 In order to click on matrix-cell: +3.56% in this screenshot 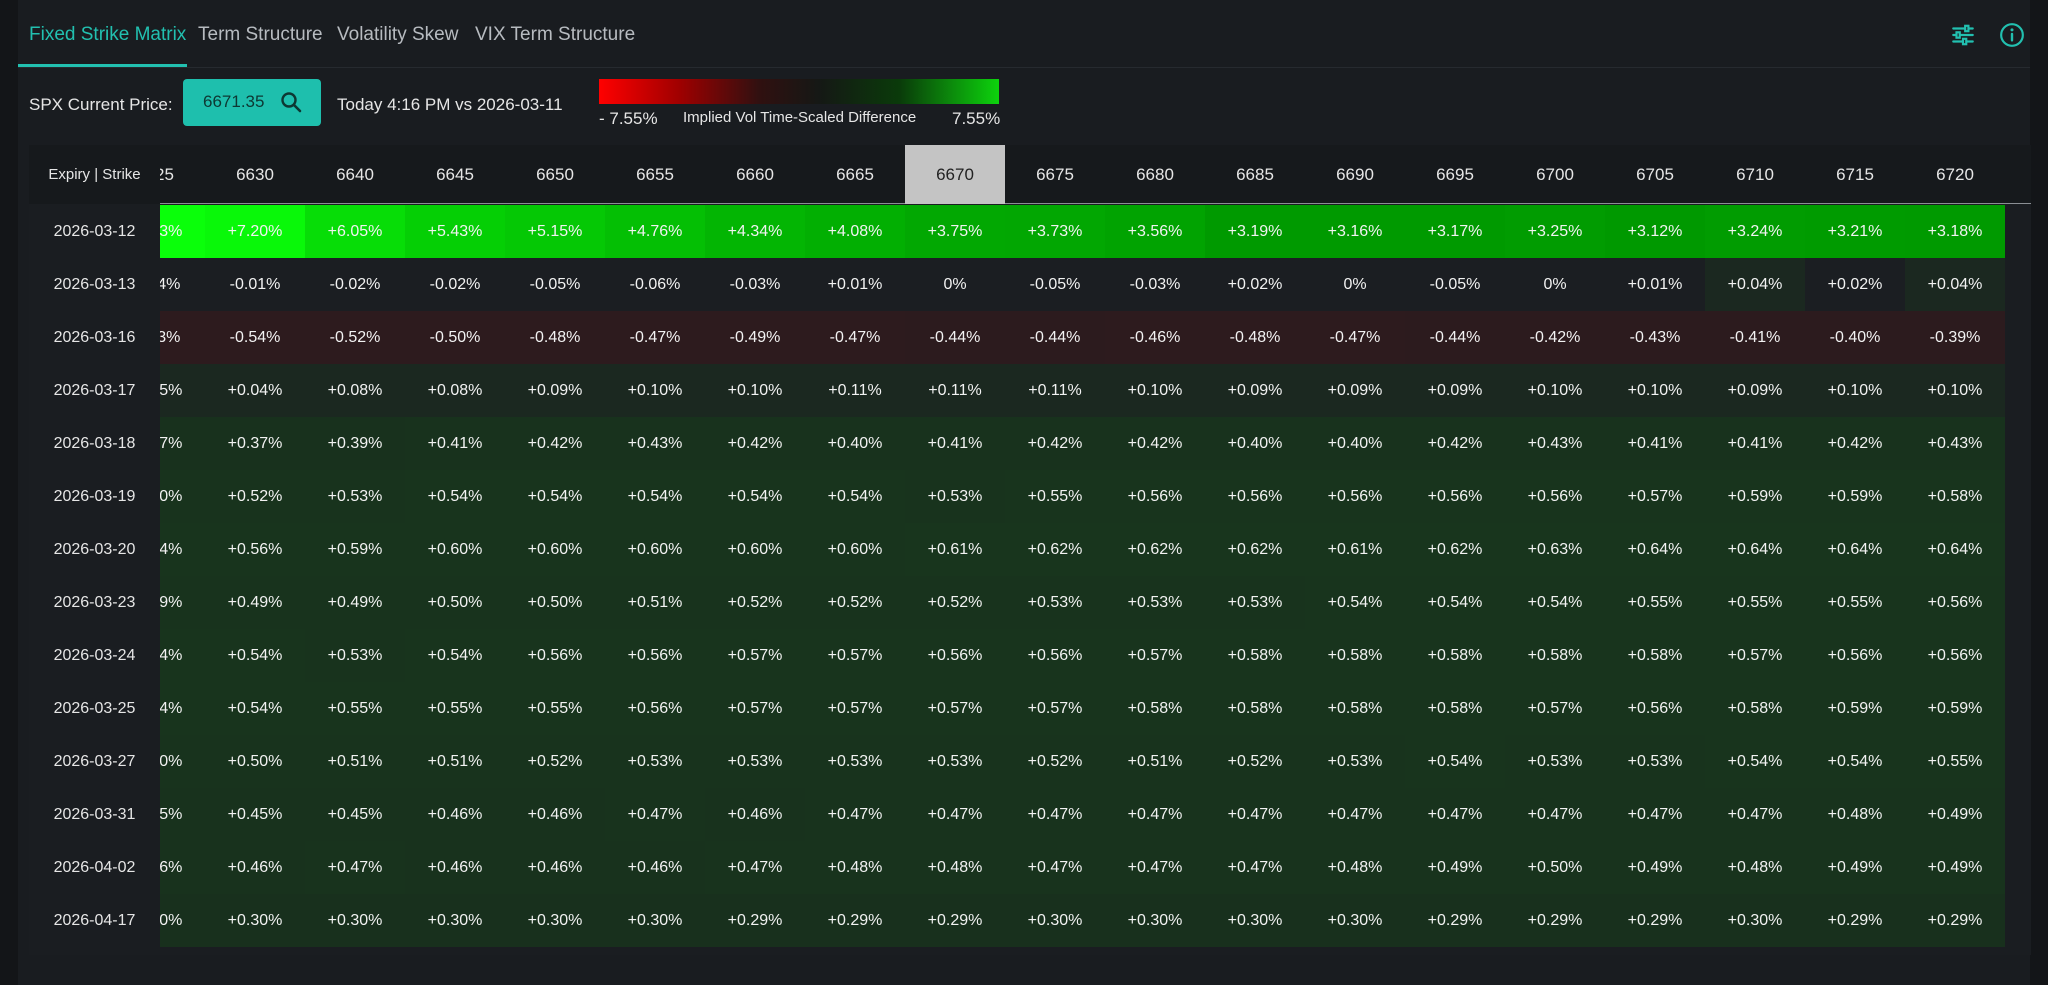, I will do `click(1155, 231)`.